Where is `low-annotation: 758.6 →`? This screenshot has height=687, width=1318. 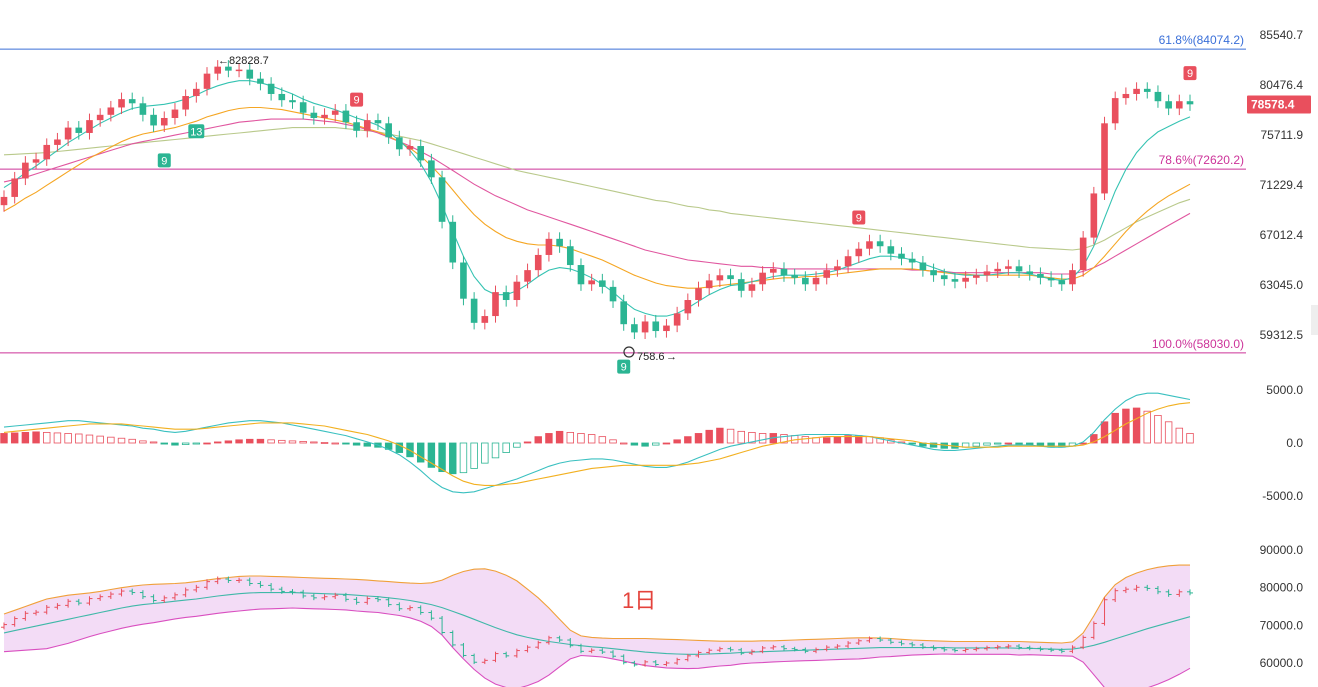 low-annotation: 758.6 → is located at coordinates (650, 354).